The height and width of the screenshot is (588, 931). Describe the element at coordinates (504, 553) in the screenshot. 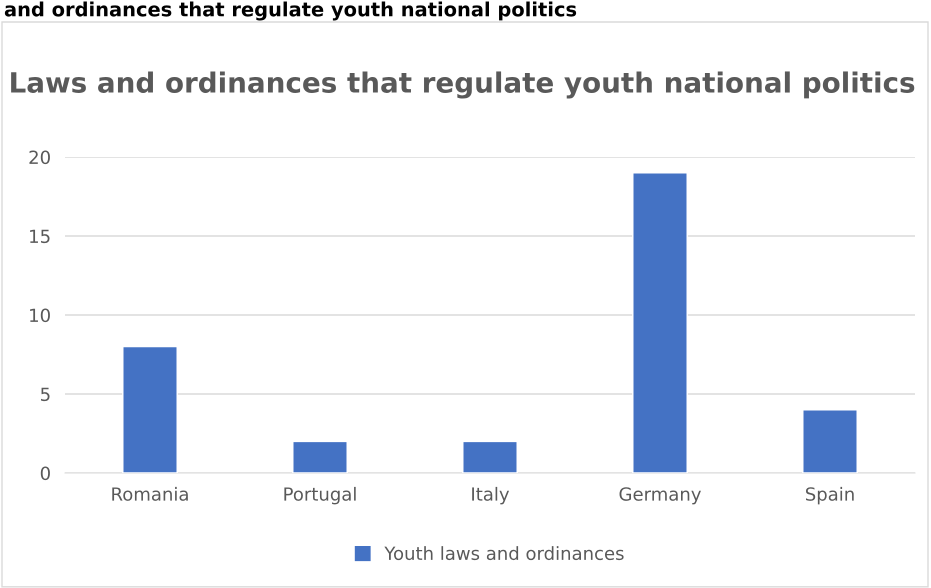

I see `legend-label: Youth laws and ordinances` at that location.